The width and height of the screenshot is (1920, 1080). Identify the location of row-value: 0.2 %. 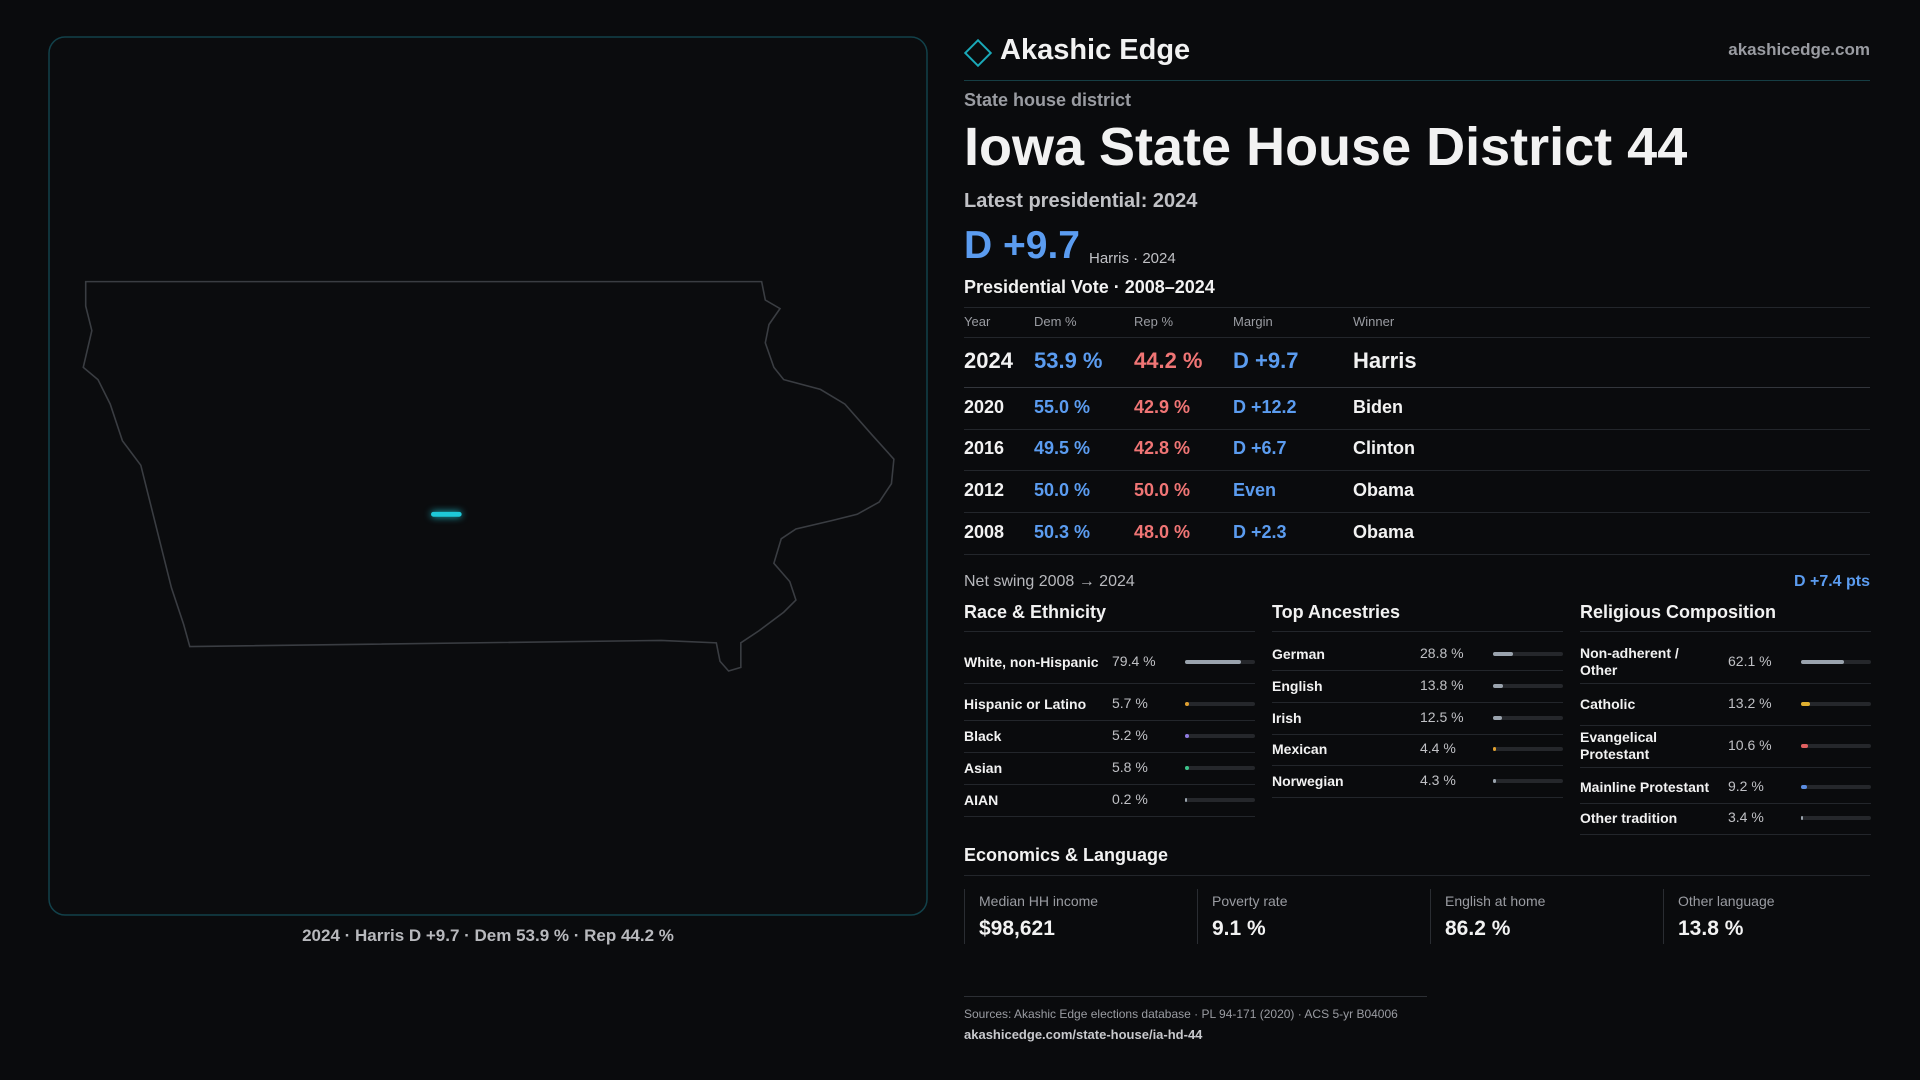
(1130, 799).